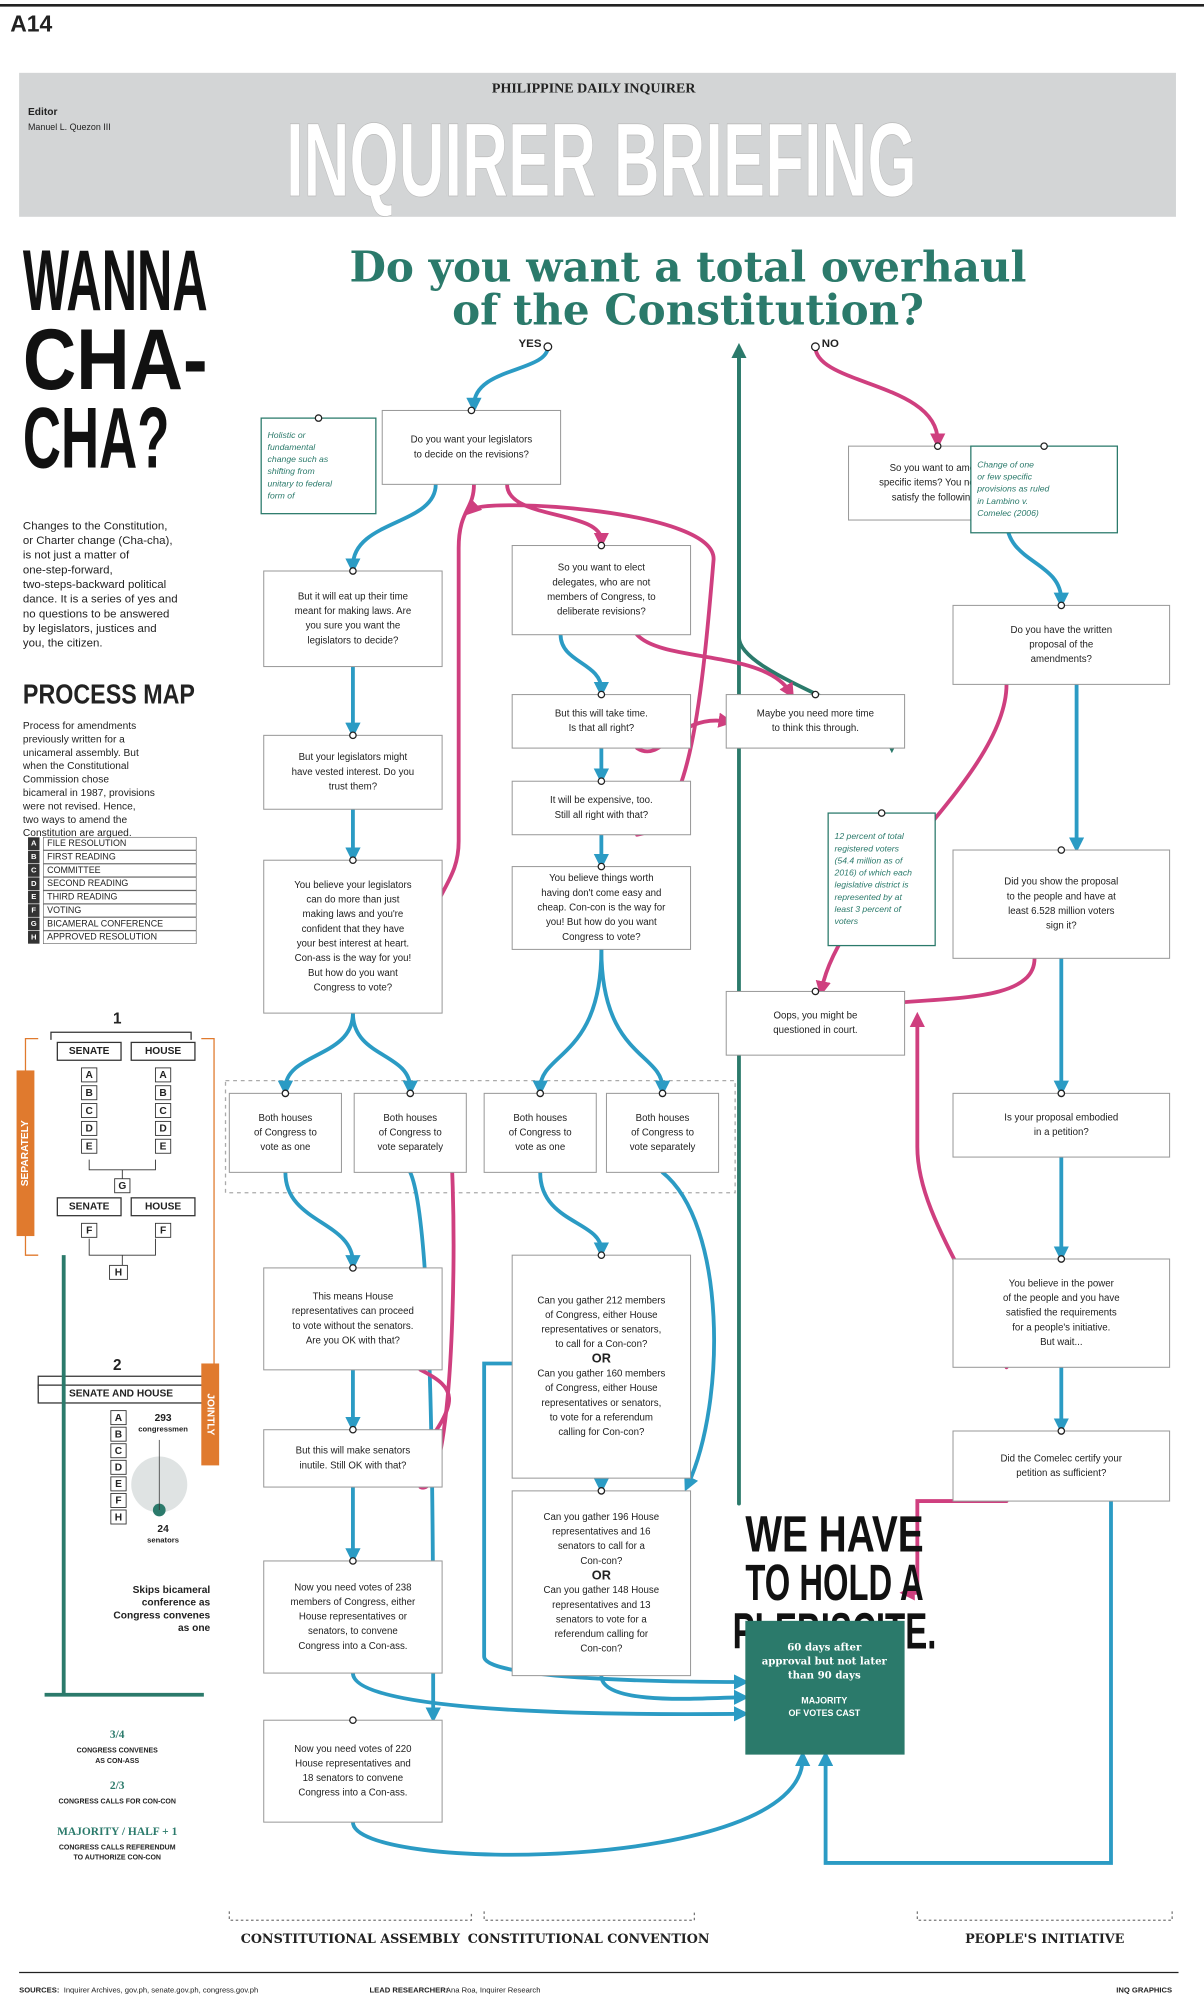  Describe the element at coordinates (163, 1418) in the screenshot. I see `count: 293` at that location.